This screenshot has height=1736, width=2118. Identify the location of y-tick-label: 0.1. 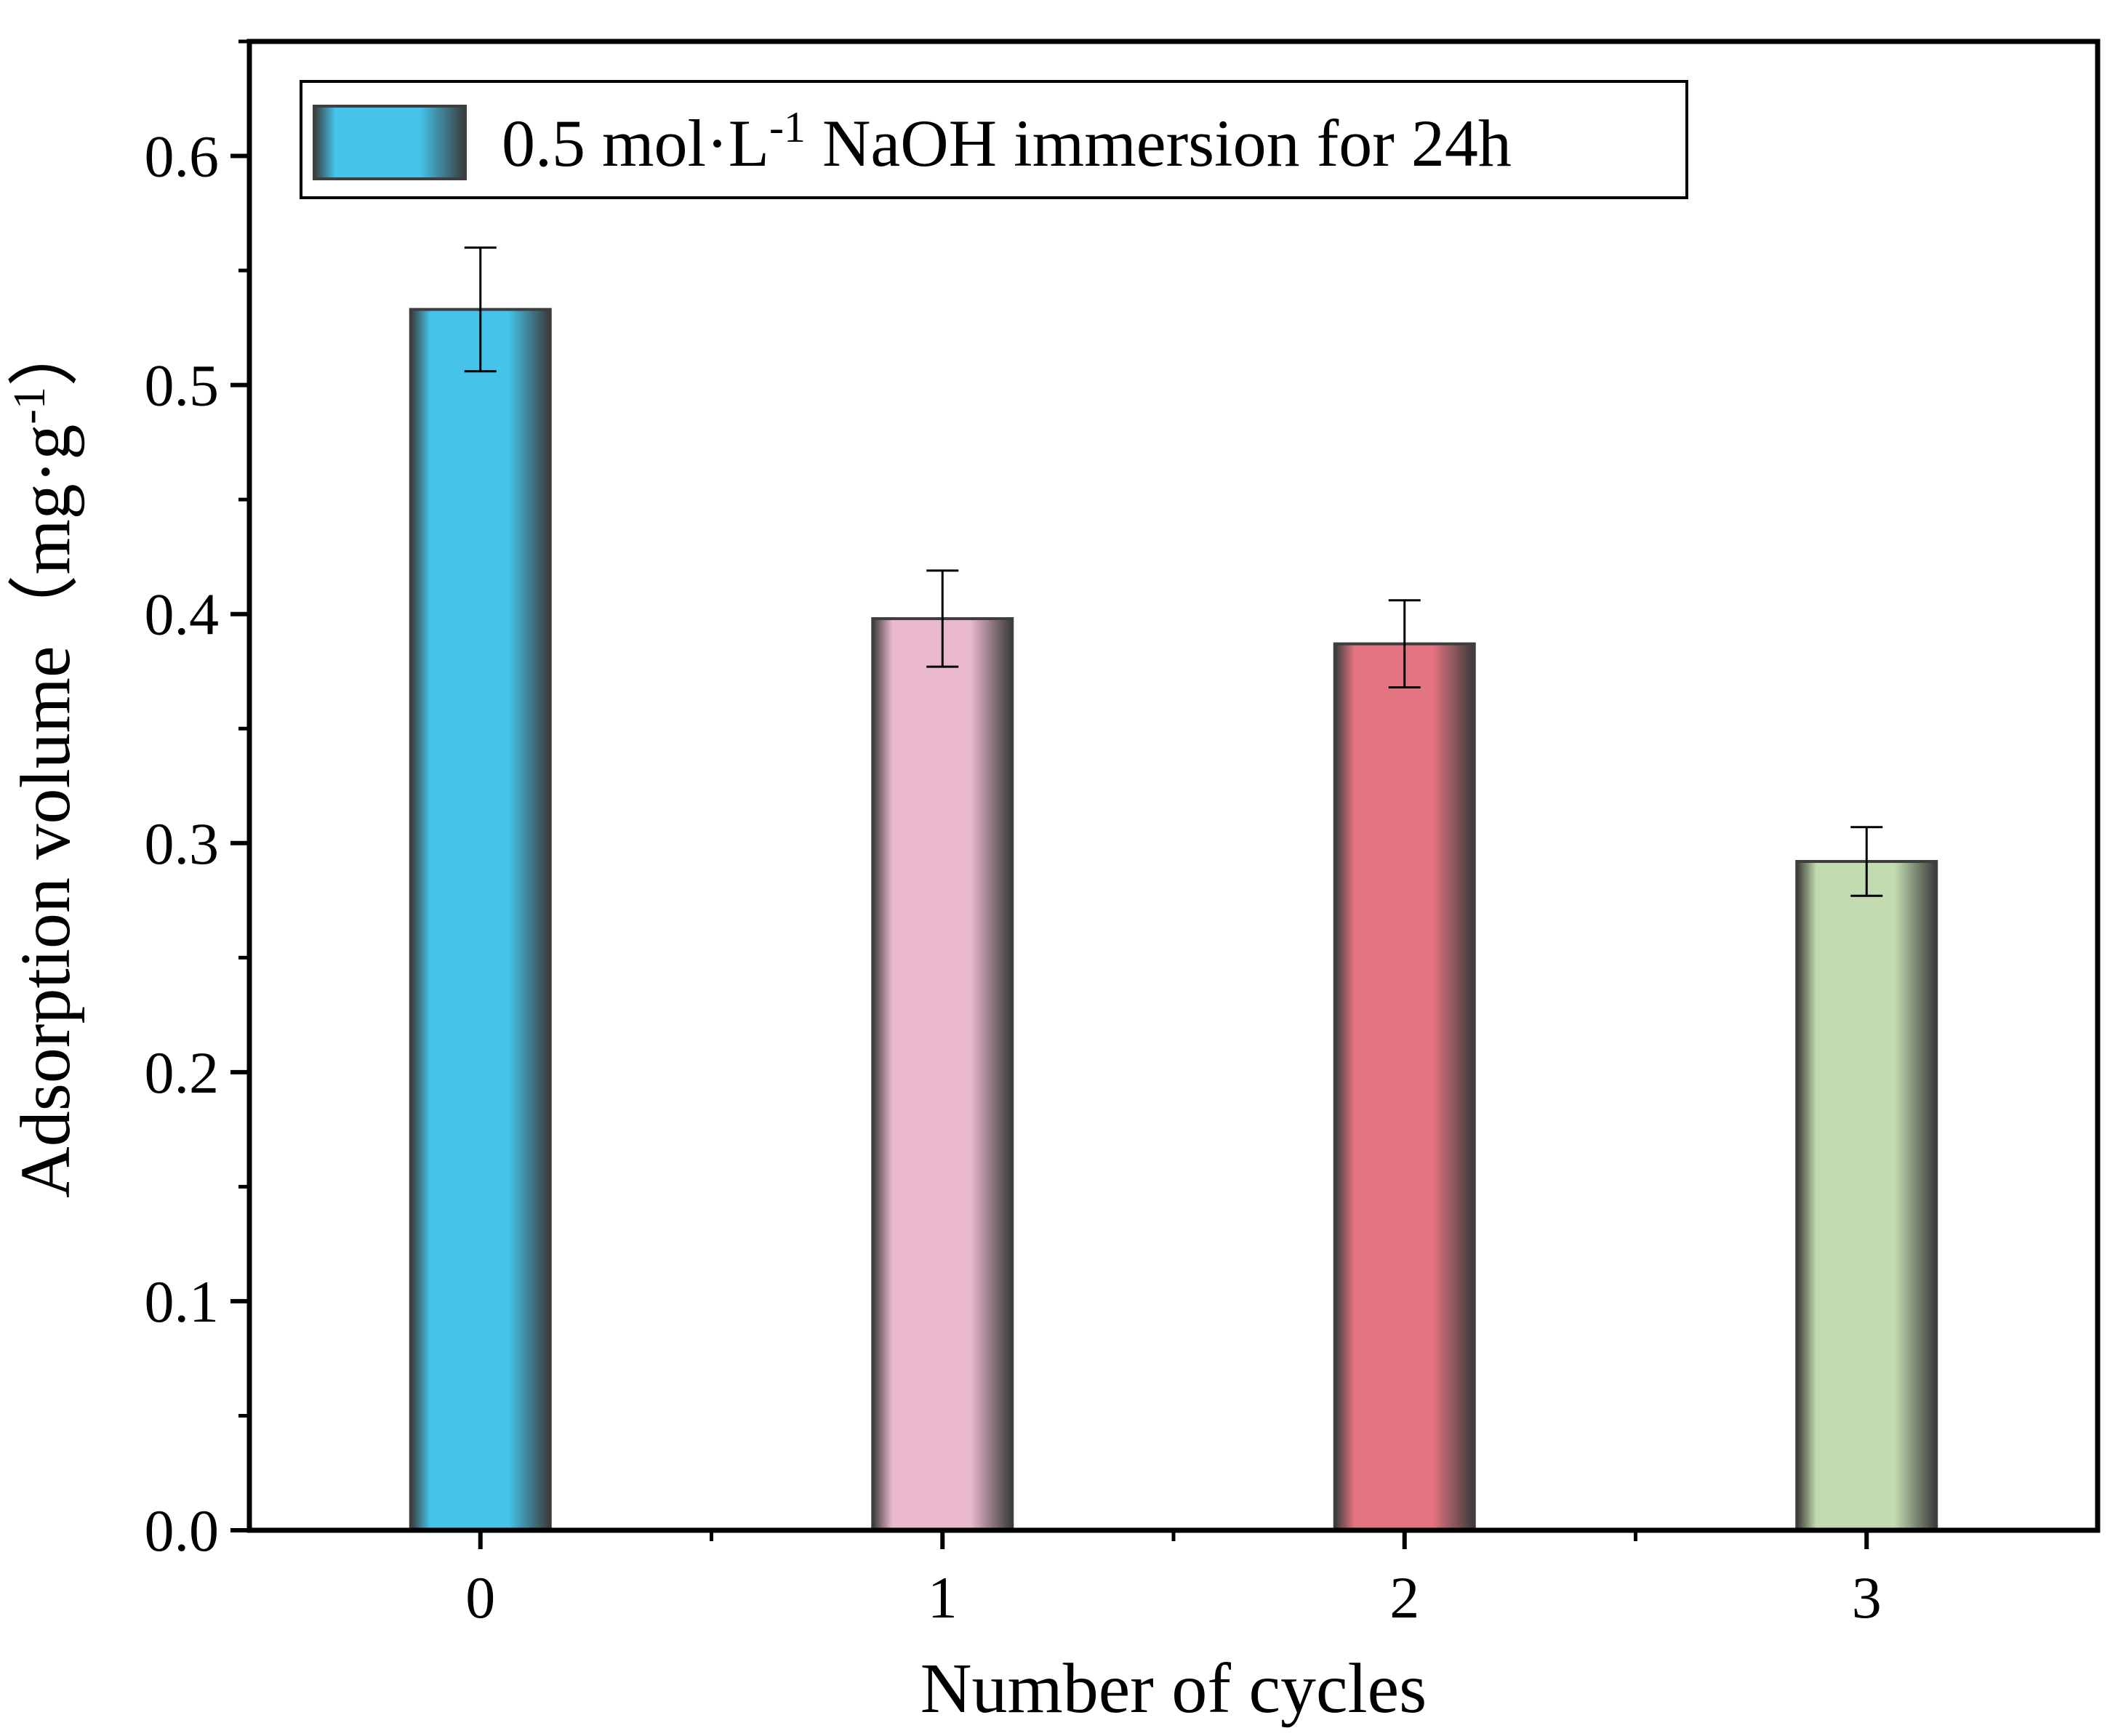
(182, 1302).